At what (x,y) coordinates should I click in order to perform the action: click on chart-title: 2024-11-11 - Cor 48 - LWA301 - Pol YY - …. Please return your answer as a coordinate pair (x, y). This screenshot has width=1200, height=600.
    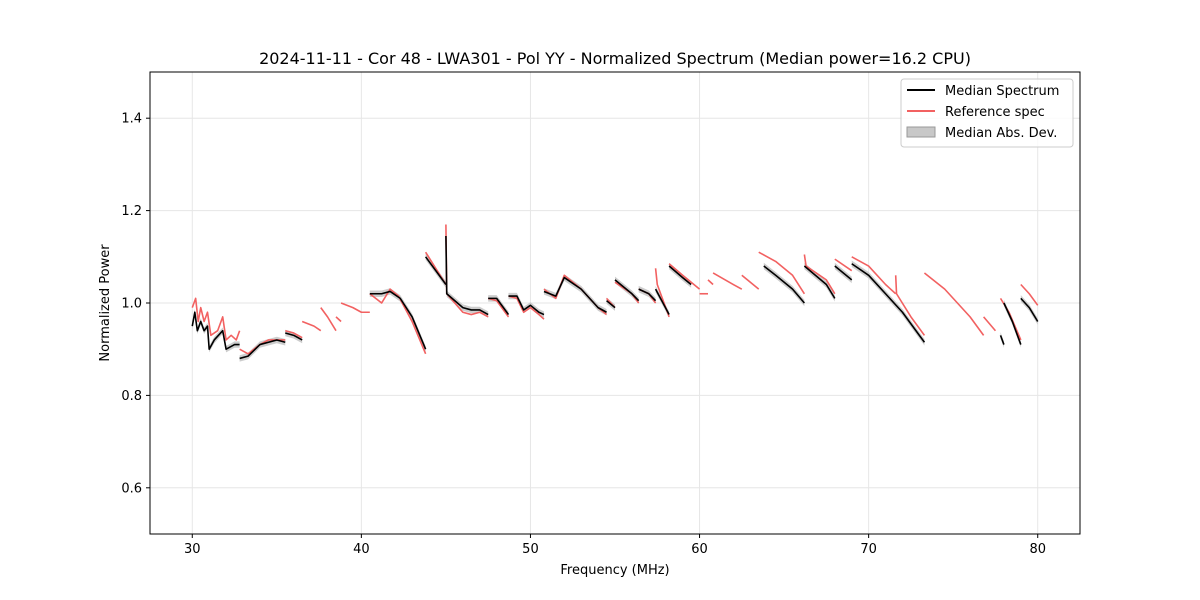
    Looking at the image, I should click on (615, 58).